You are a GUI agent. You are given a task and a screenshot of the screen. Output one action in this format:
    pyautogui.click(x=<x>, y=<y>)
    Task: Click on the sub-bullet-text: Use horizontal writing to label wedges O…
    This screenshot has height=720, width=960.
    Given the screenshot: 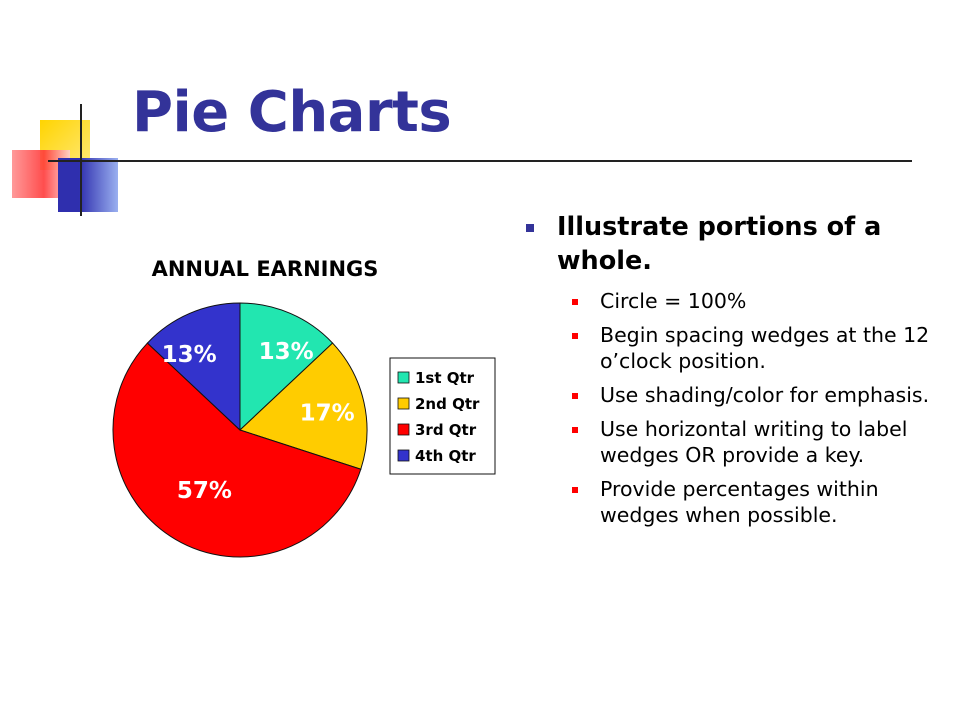 What is the action you would take?
    pyautogui.click(x=754, y=442)
    